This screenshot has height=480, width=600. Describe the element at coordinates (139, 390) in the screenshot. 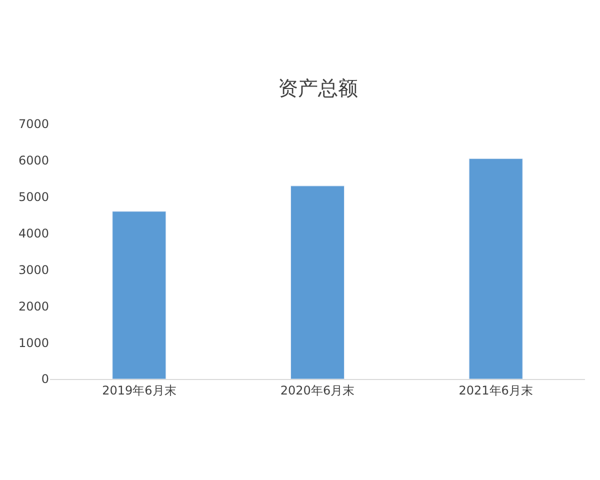

I see `x-tick-label: 2019年6月末` at that location.